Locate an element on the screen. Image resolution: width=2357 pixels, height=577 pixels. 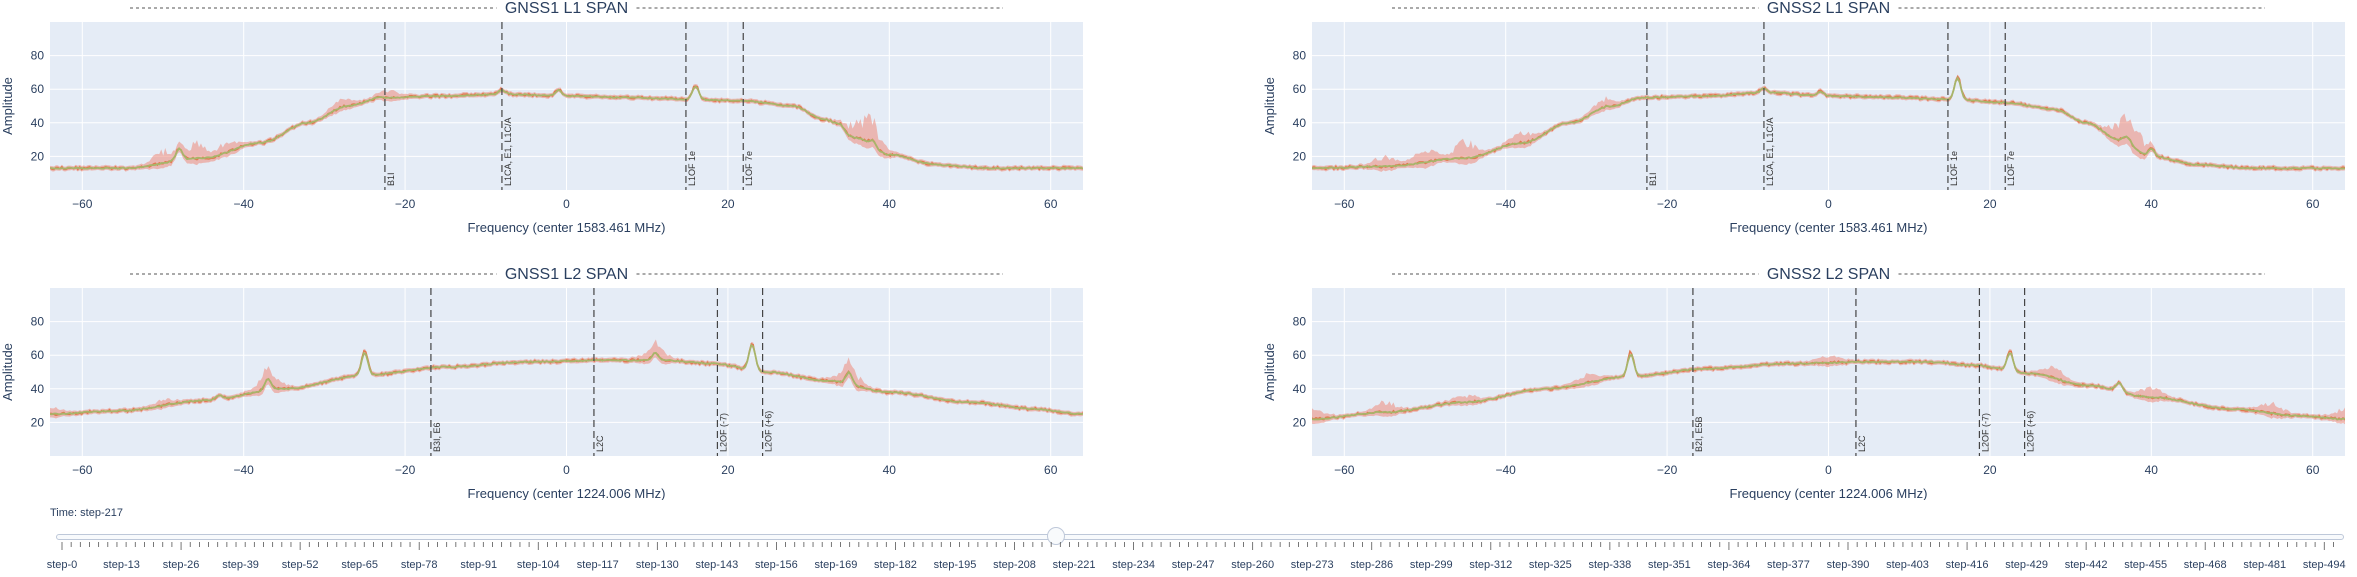
time-slider-handle is located at coordinates (1055, 536).